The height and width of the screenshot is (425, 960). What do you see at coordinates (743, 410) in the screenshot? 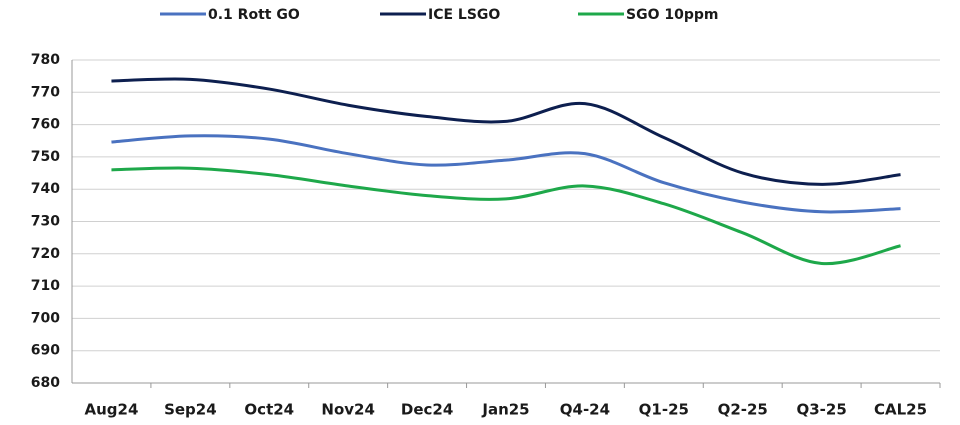
I see `x-tick-label: Q2-25` at bounding box center [743, 410].